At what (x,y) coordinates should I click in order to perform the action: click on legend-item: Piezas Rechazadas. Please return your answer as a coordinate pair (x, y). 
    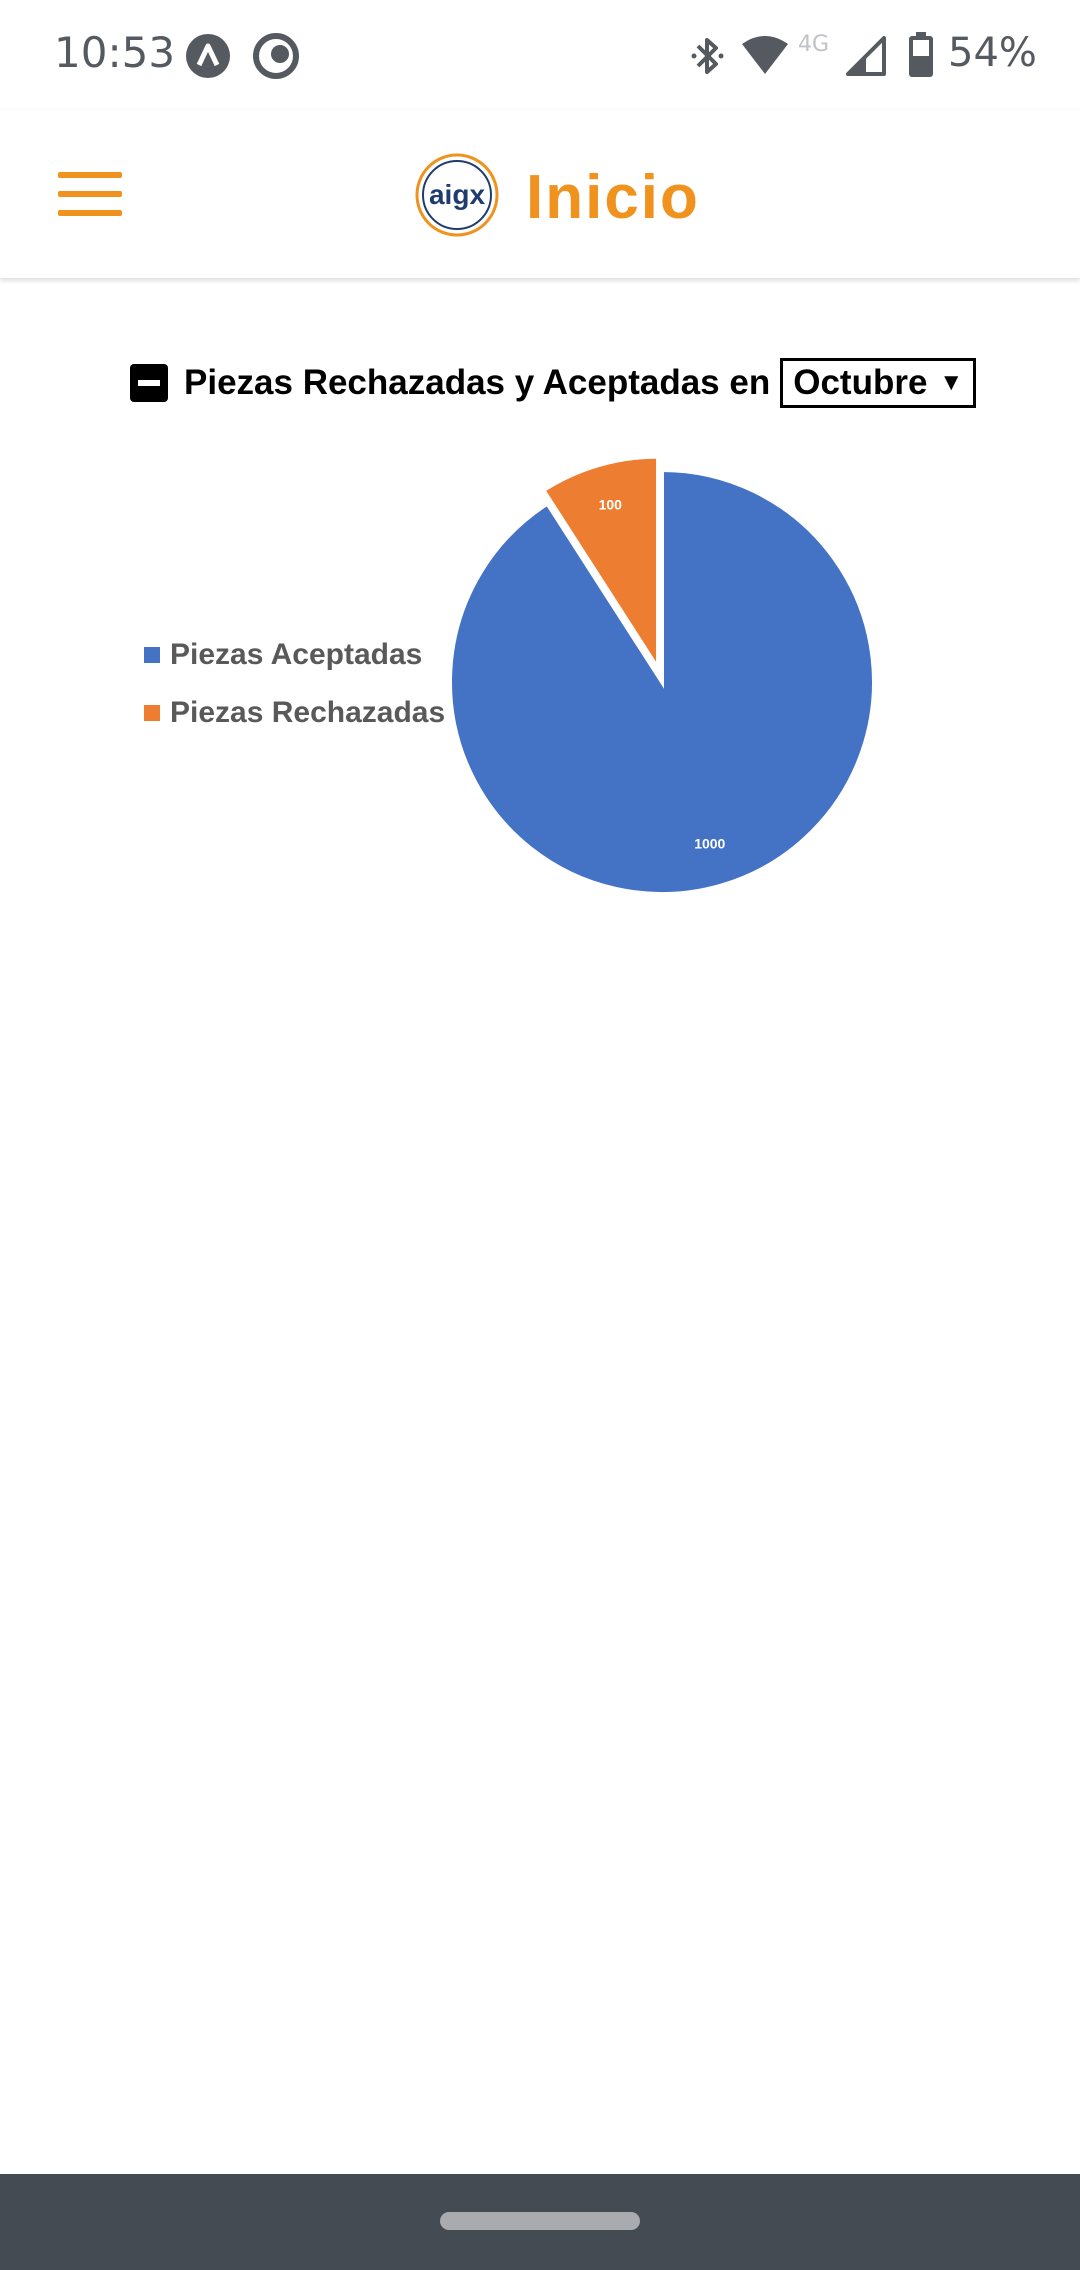
    Looking at the image, I should click on (294, 713).